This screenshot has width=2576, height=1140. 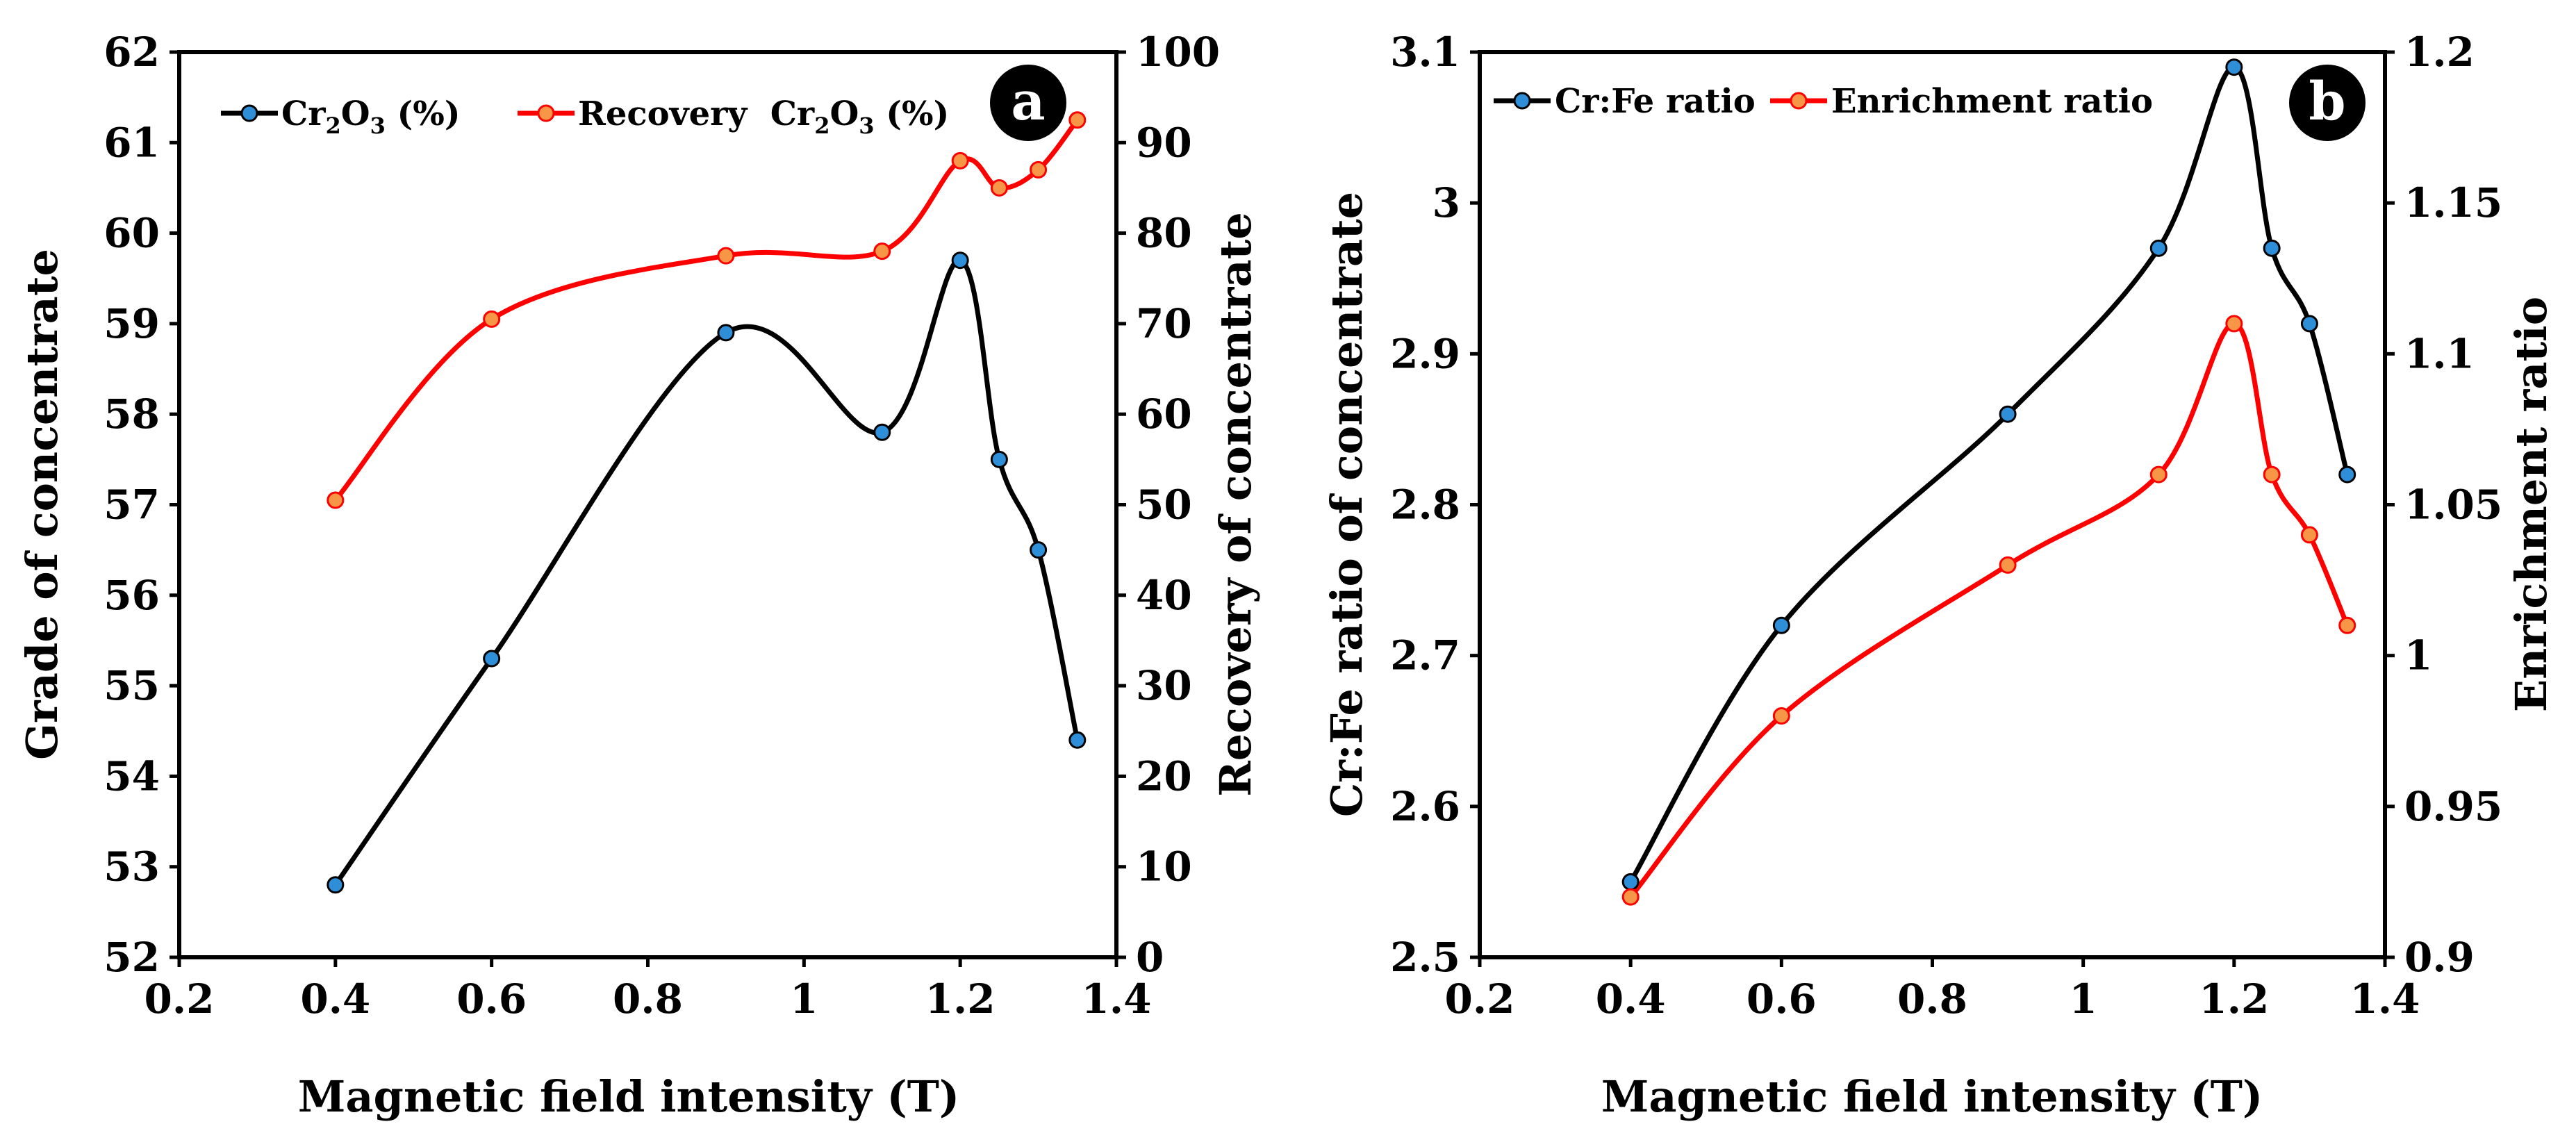 I want to click on legend-b-label-2: Enrichment ratio, so click(x=1992, y=101).